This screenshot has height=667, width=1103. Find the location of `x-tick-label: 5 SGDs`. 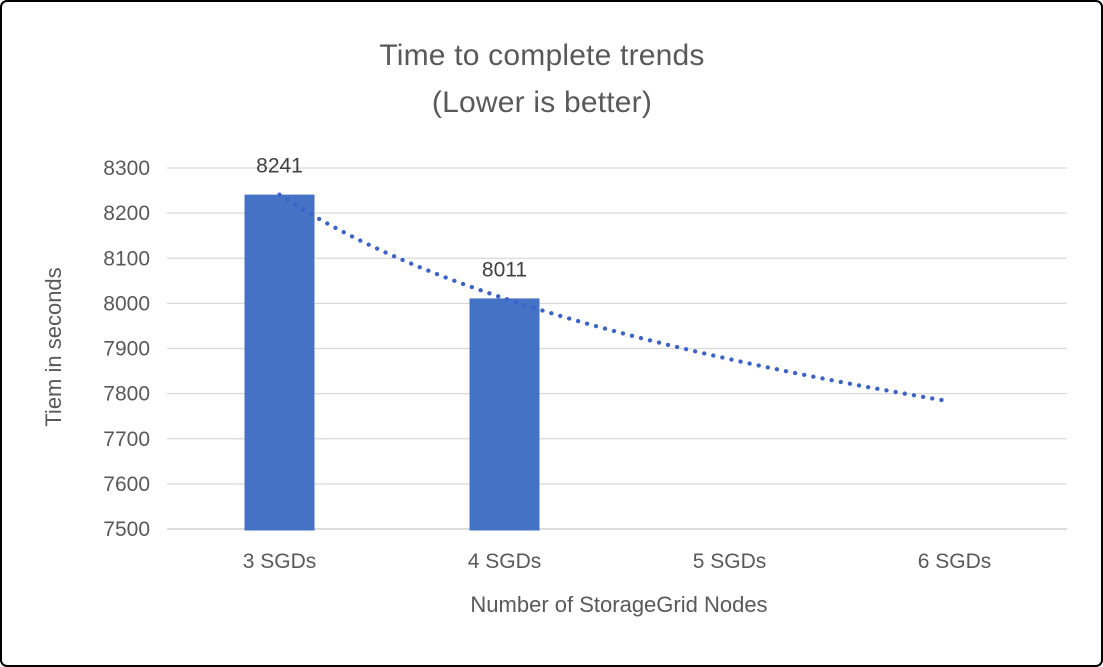

x-tick-label: 5 SGDs is located at coordinates (730, 561).